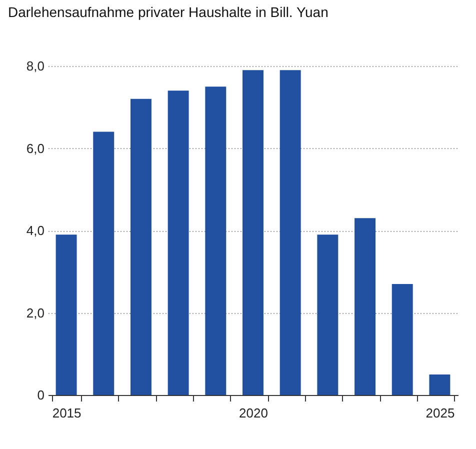  I want to click on y-tick-label: 6,0, so click(35, 148).